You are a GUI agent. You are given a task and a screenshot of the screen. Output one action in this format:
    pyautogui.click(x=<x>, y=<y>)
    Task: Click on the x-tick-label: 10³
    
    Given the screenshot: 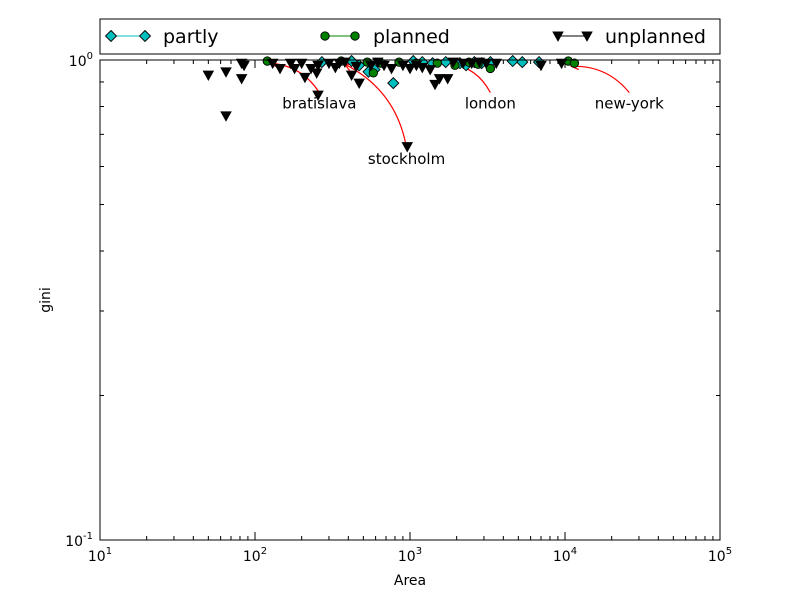 What is the action you would take?
    pyautogui.click(x=410, y=555)
    